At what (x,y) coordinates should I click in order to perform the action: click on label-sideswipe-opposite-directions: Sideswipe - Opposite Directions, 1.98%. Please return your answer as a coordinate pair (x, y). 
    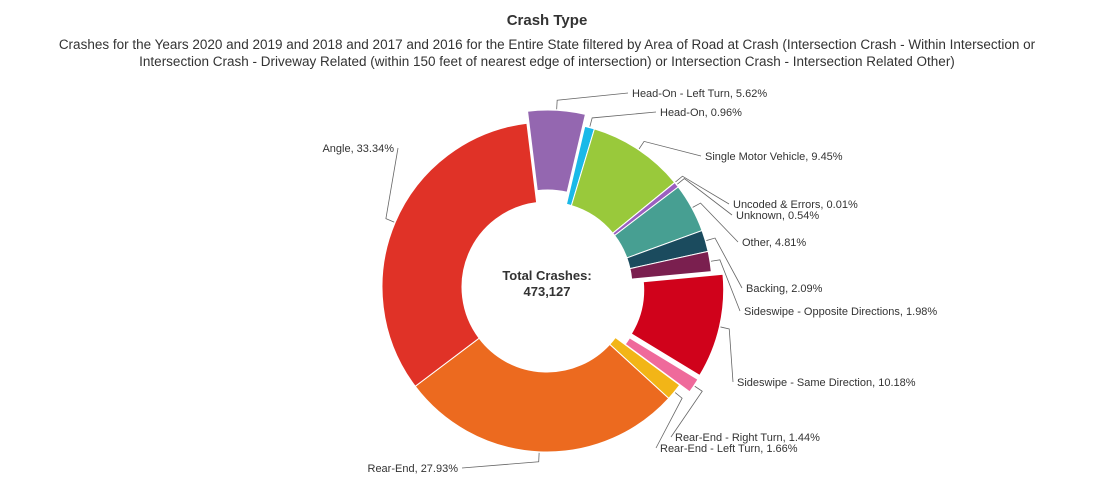
    Looking at the image, I should click on (840, 312).